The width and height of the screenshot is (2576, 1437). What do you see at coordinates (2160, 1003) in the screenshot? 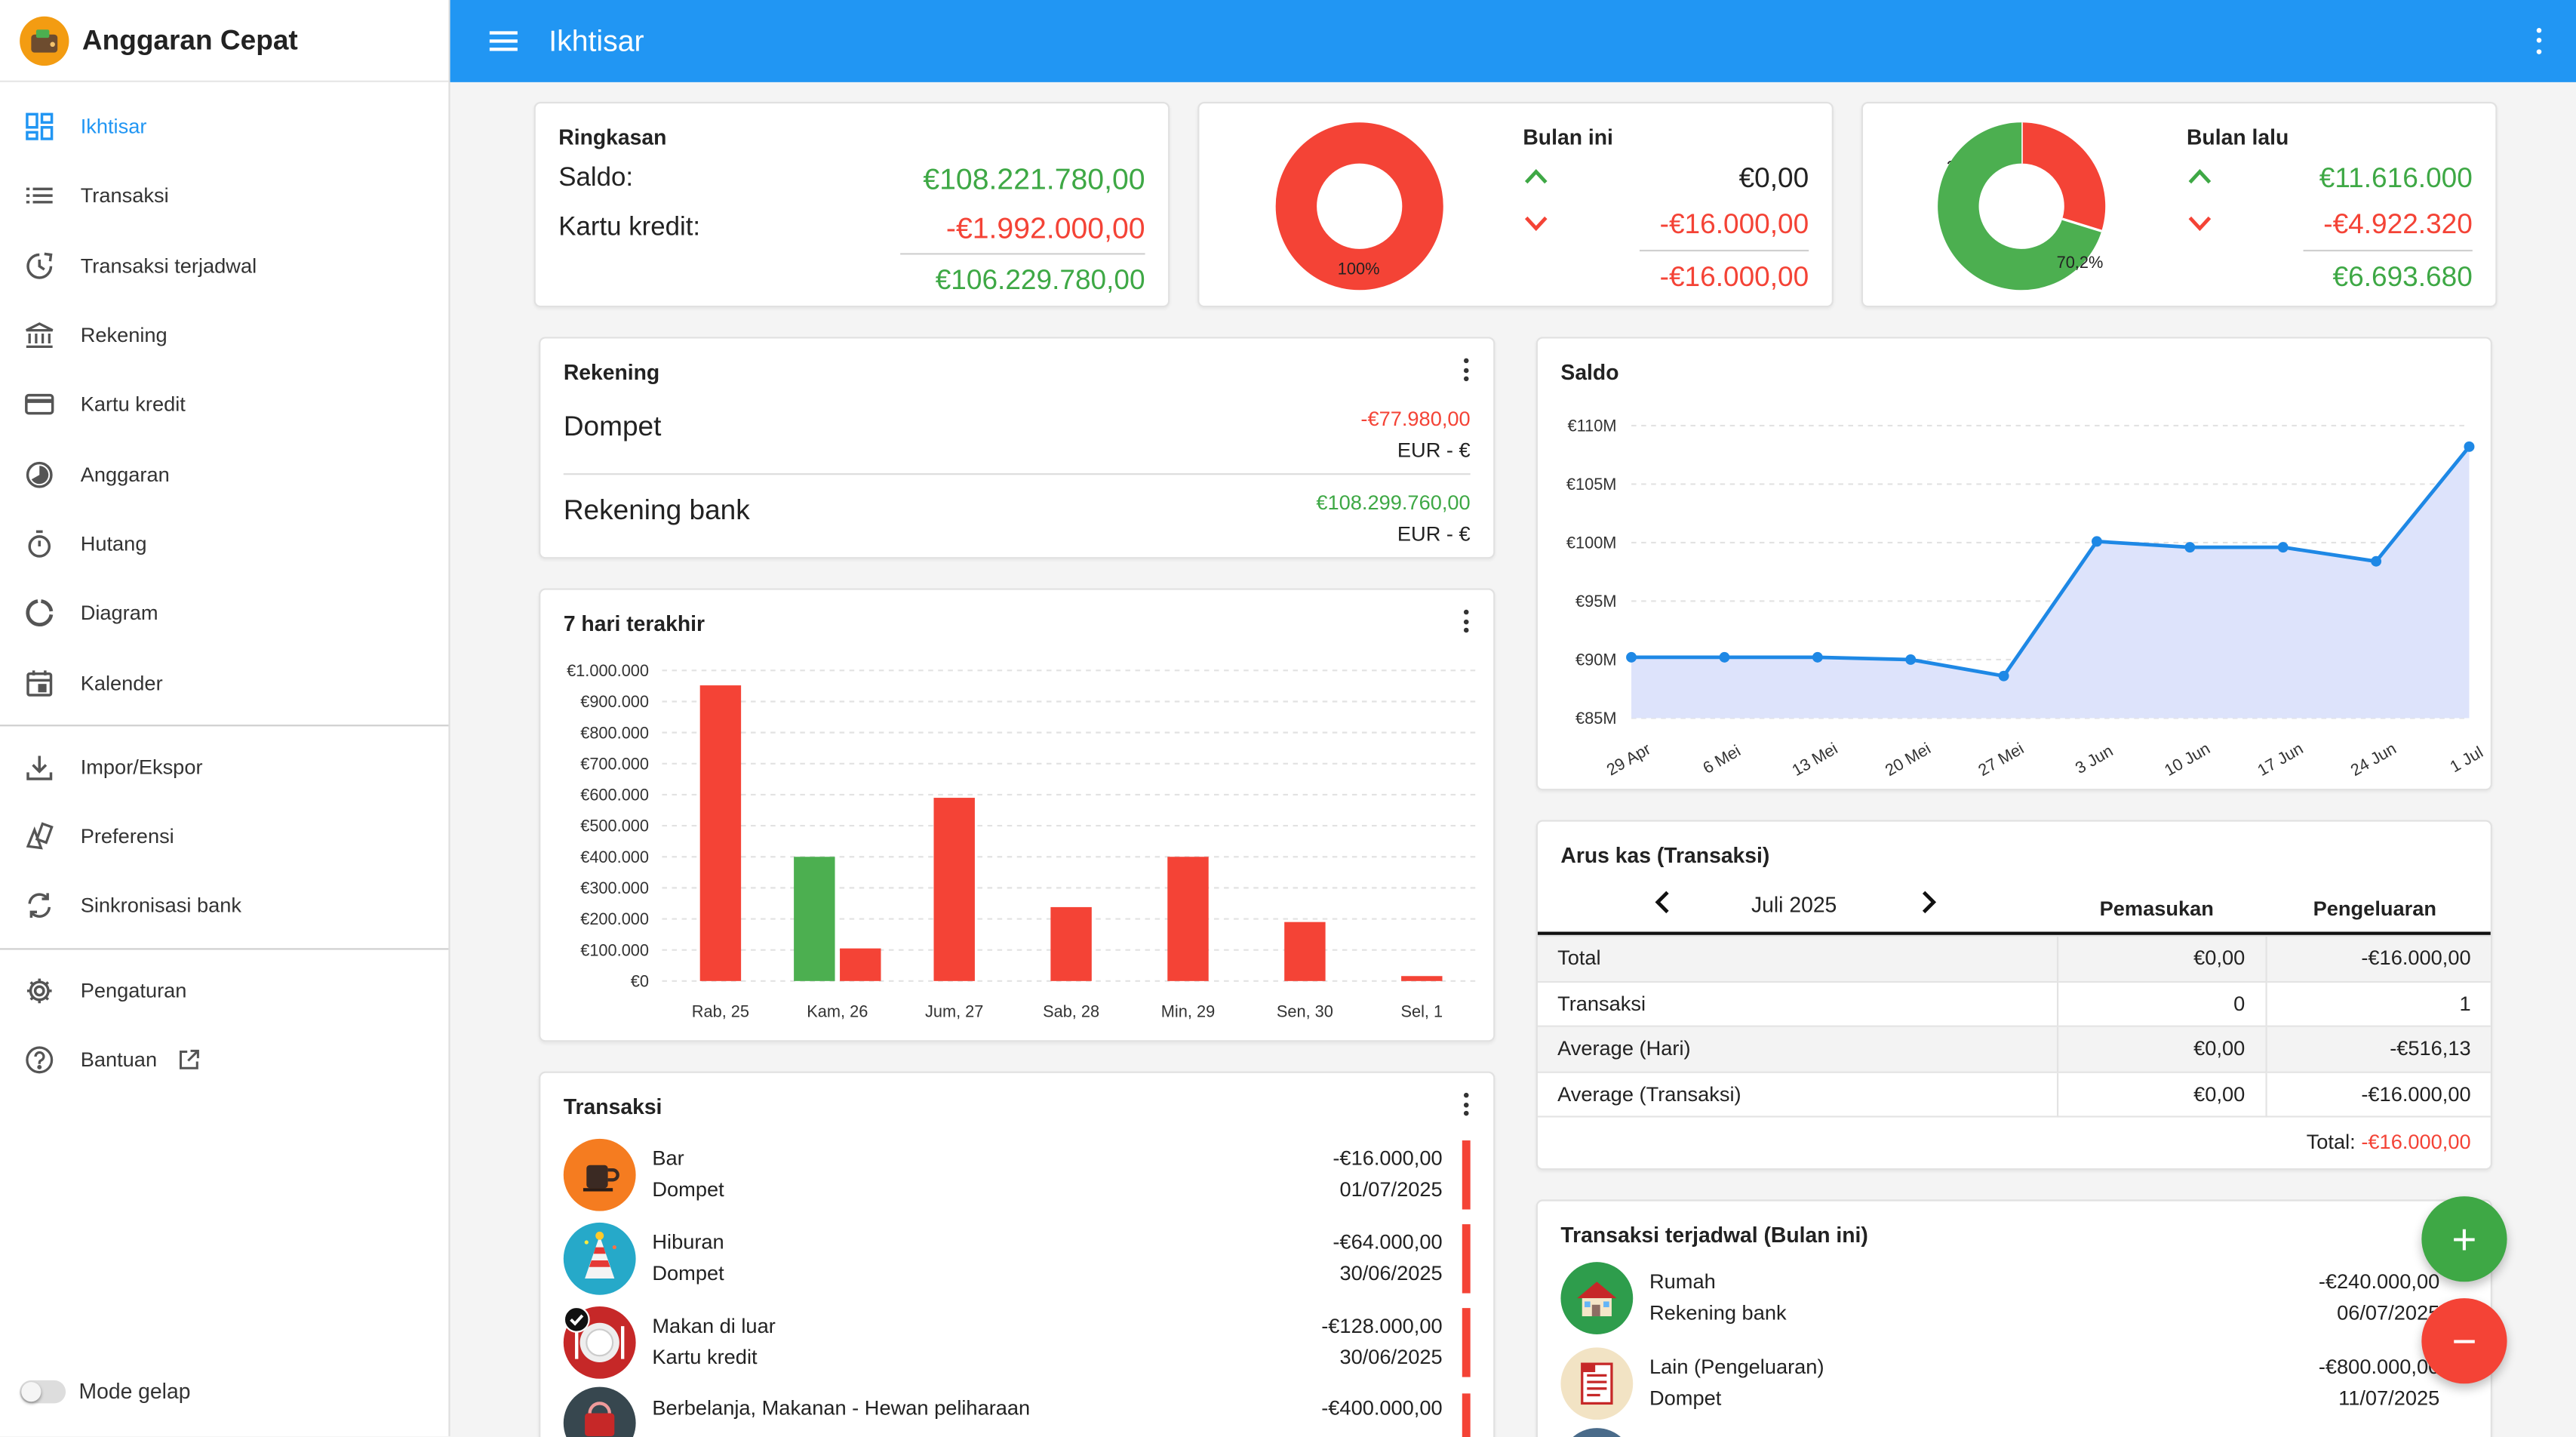
I see `row-income: 0` at bounding box center [2160, 1003].